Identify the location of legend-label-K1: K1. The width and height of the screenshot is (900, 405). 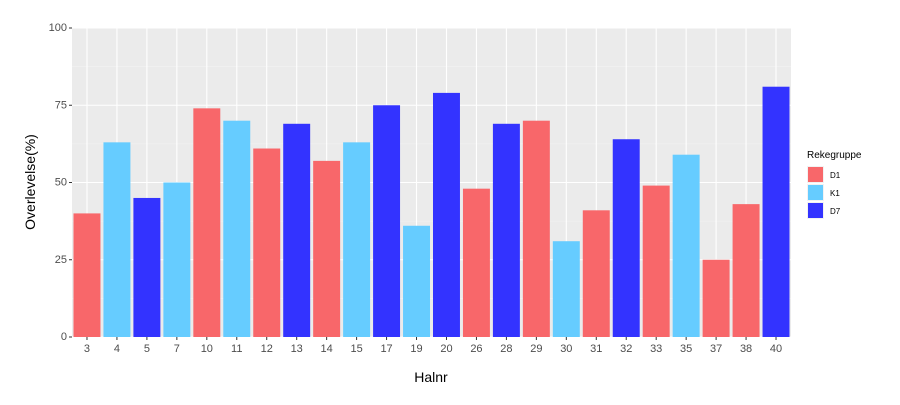
(835, 193).